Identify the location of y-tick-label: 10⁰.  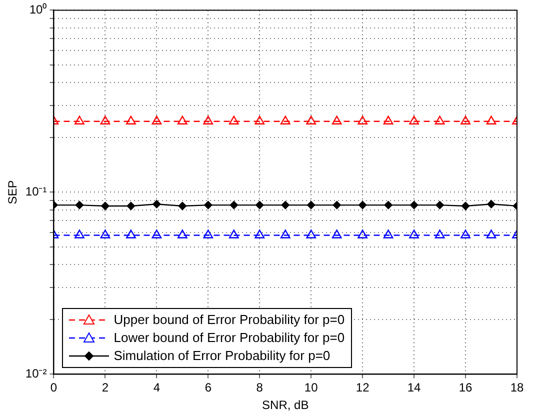
(38, 9).